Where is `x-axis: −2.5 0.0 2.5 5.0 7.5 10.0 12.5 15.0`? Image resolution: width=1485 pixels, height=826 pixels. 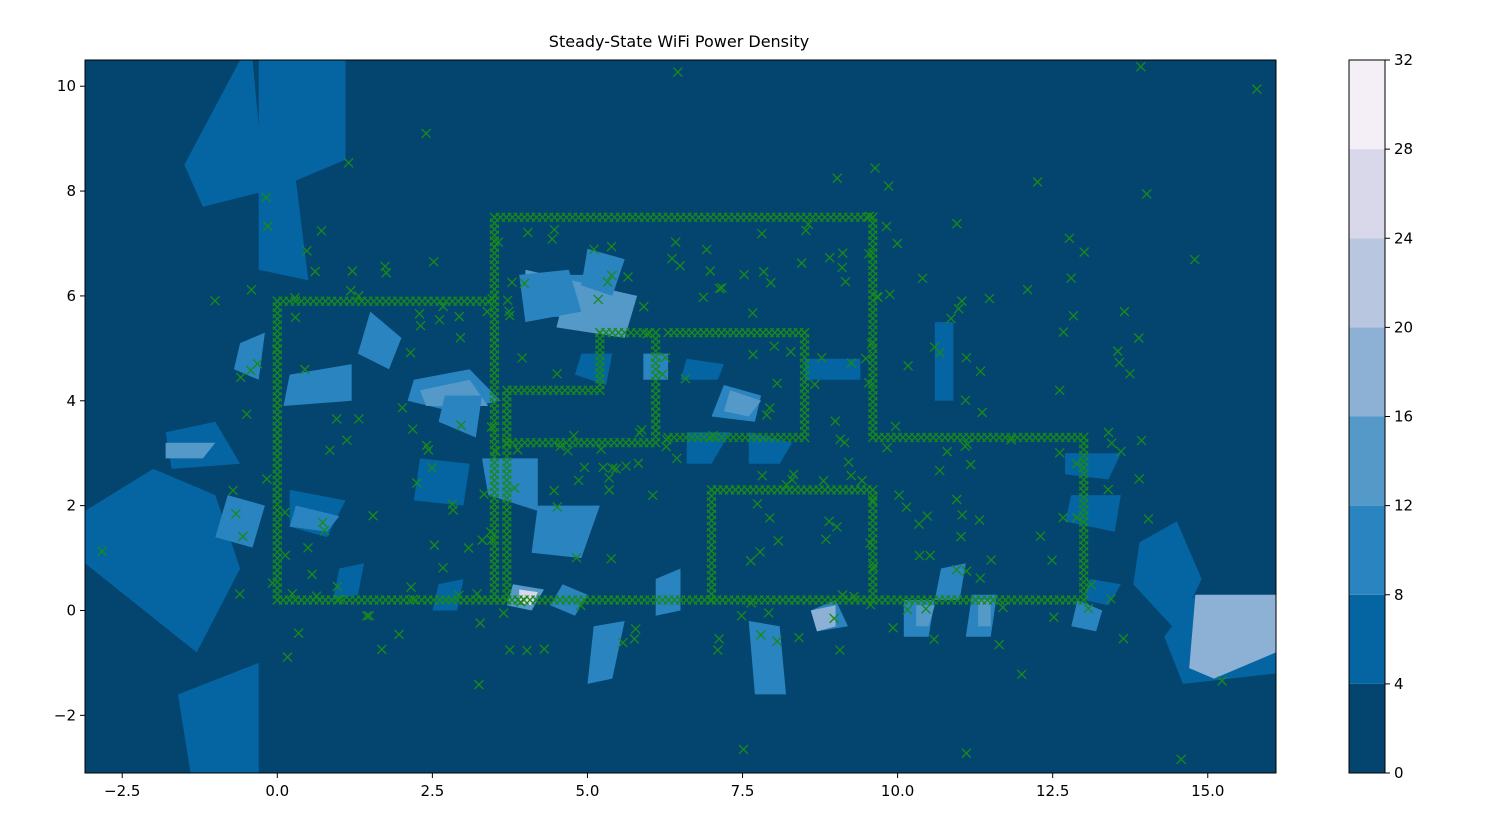
x-axis: −2.5 0.0 2.5 5.0 7.5 10.0 12.5 15.0 is located at coordinates (664, 786).